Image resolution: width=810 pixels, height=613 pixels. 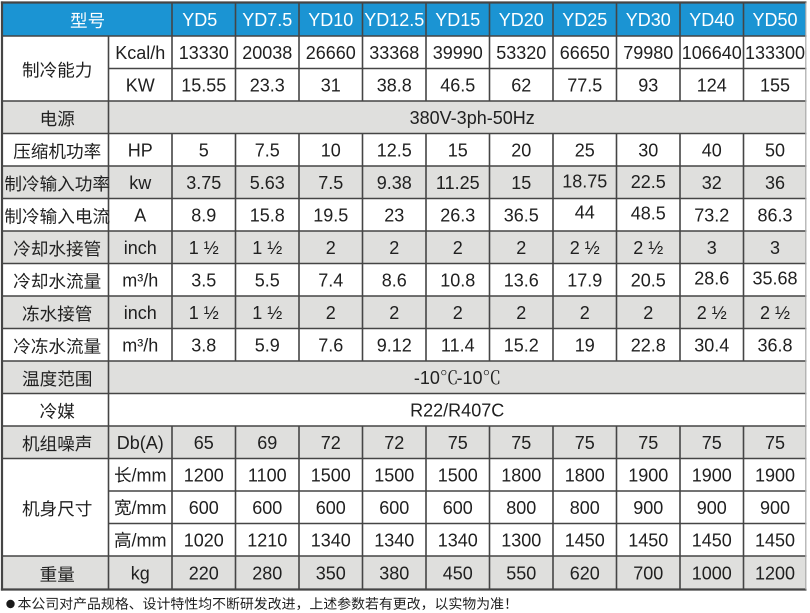 What do you see at coordinates (584, 182) in the screenshot?
I see `svg-text: 18.75` at bounding box center [584, 182].